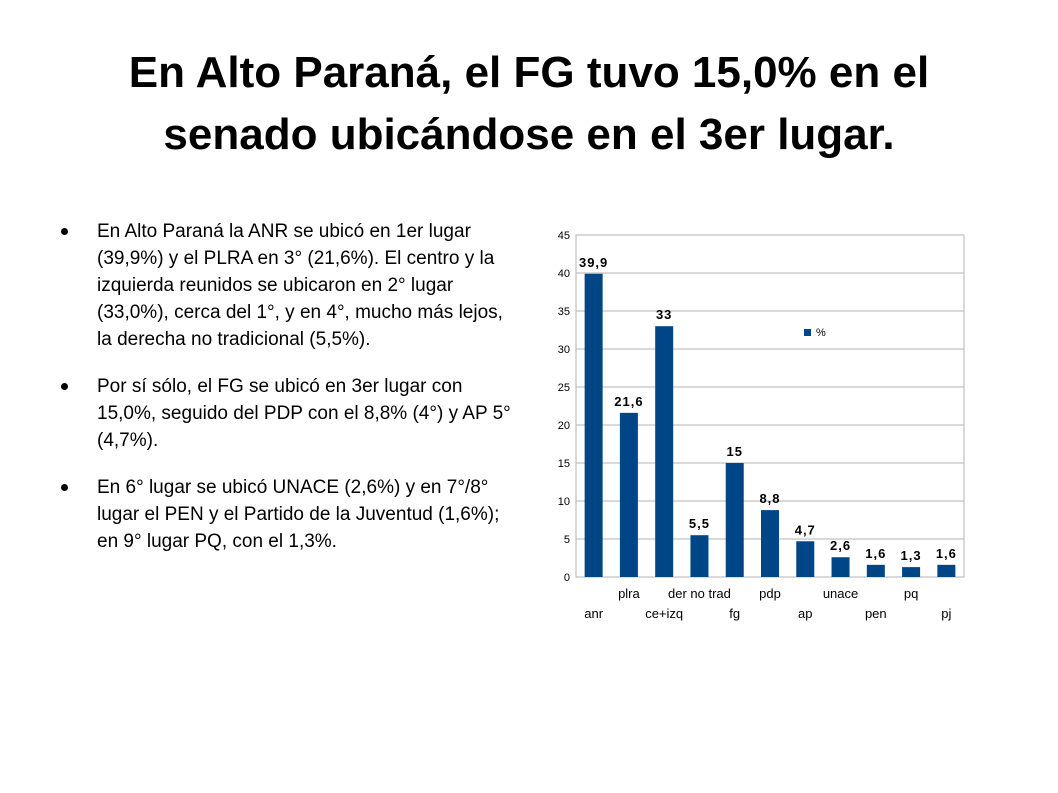  I want to click on y-tick-label: 25, so click(564, 388).